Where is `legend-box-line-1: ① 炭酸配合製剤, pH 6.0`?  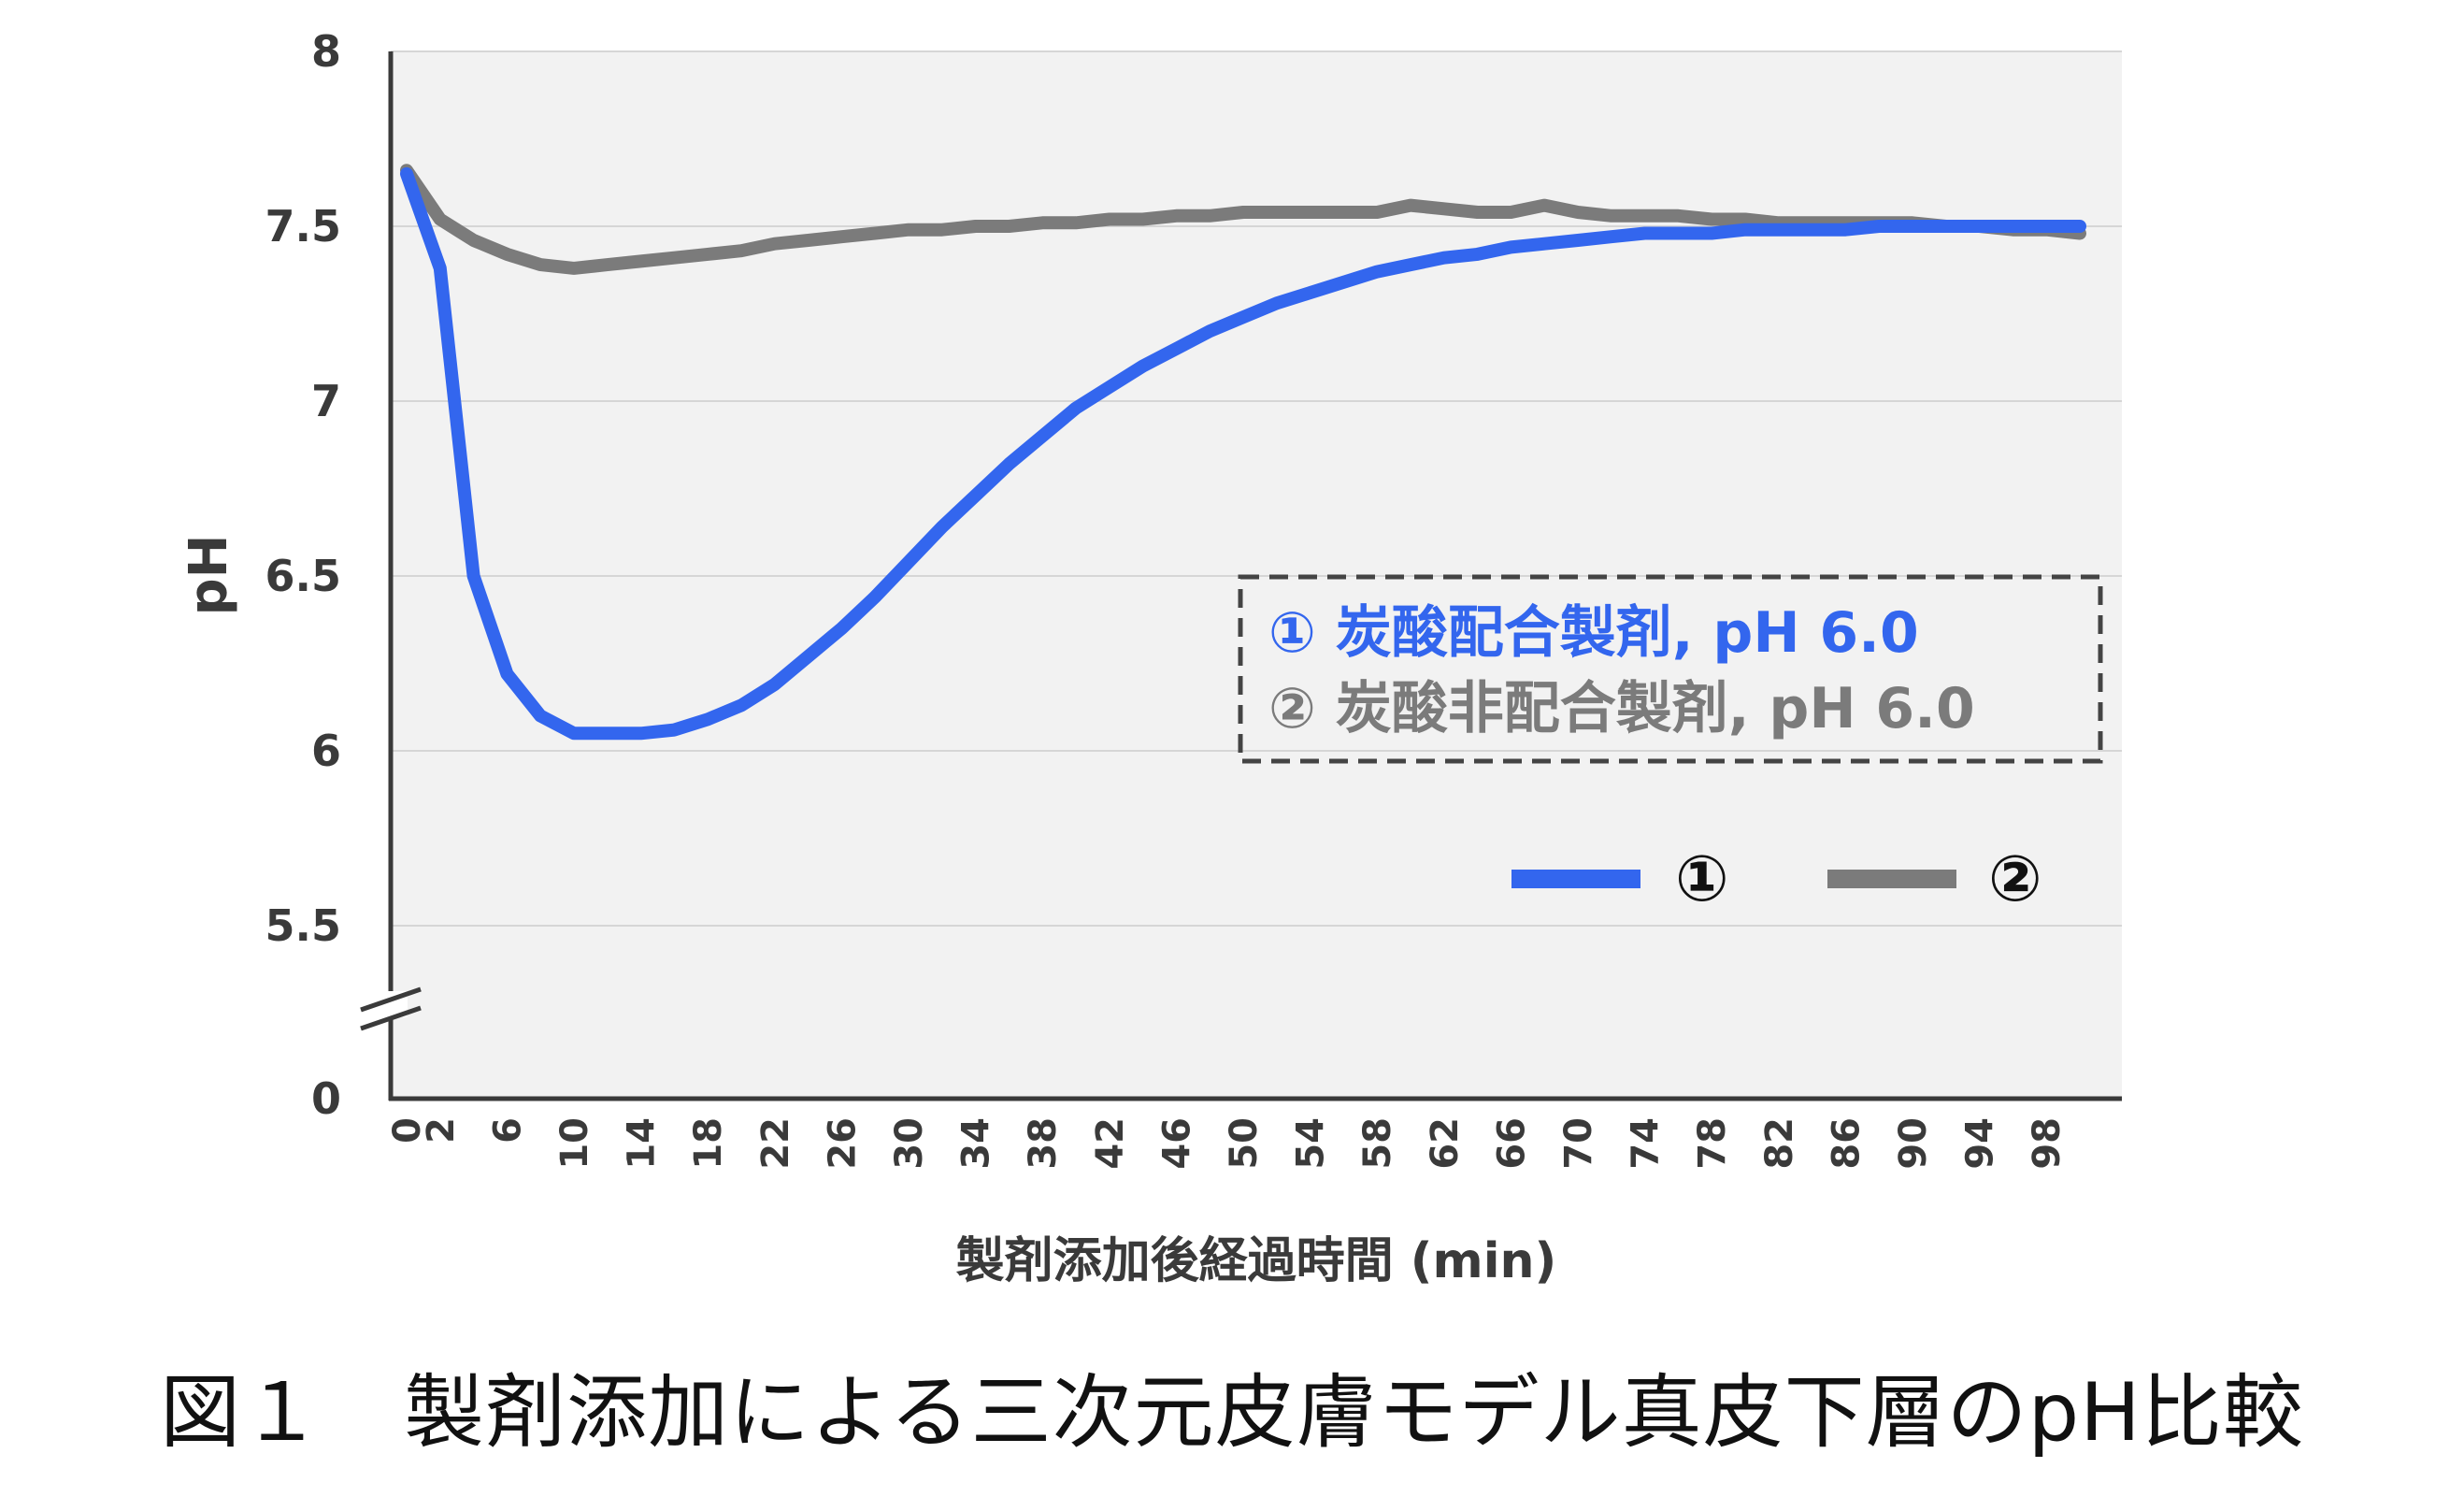
legend-box-line-1: ① 炭酸配合製剤, pH 6.0 is located at coordinates (1593, 633).